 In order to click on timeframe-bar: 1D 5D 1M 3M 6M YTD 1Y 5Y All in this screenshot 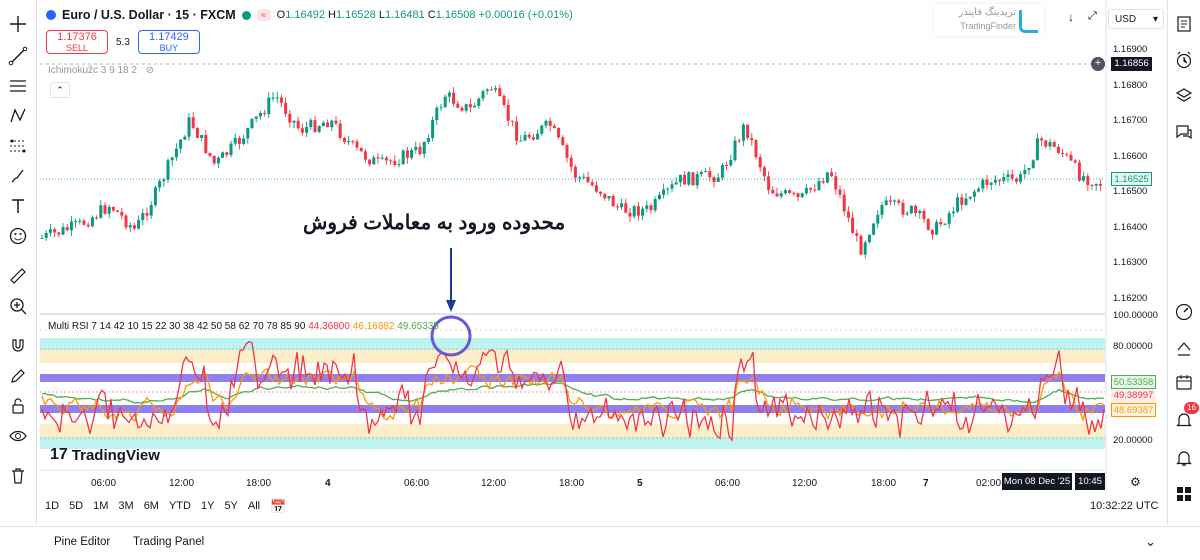, I will do `click(152, 506)`.